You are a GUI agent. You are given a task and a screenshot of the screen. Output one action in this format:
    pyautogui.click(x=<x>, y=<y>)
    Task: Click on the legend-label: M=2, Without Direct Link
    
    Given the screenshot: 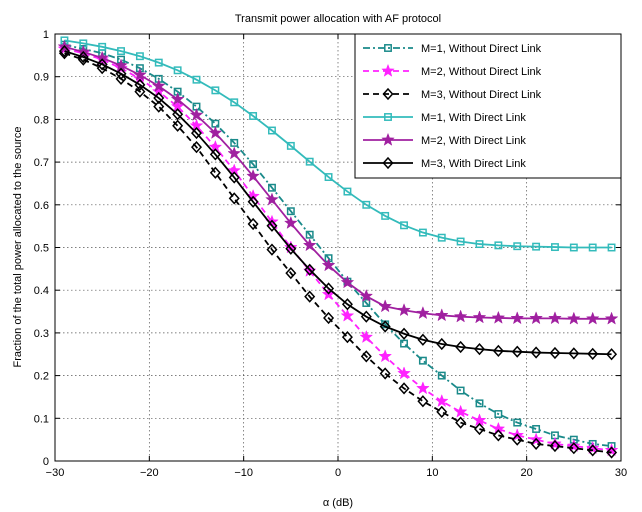 What is the action you would take?
    pyautogui.click(x=481, y=72)
    